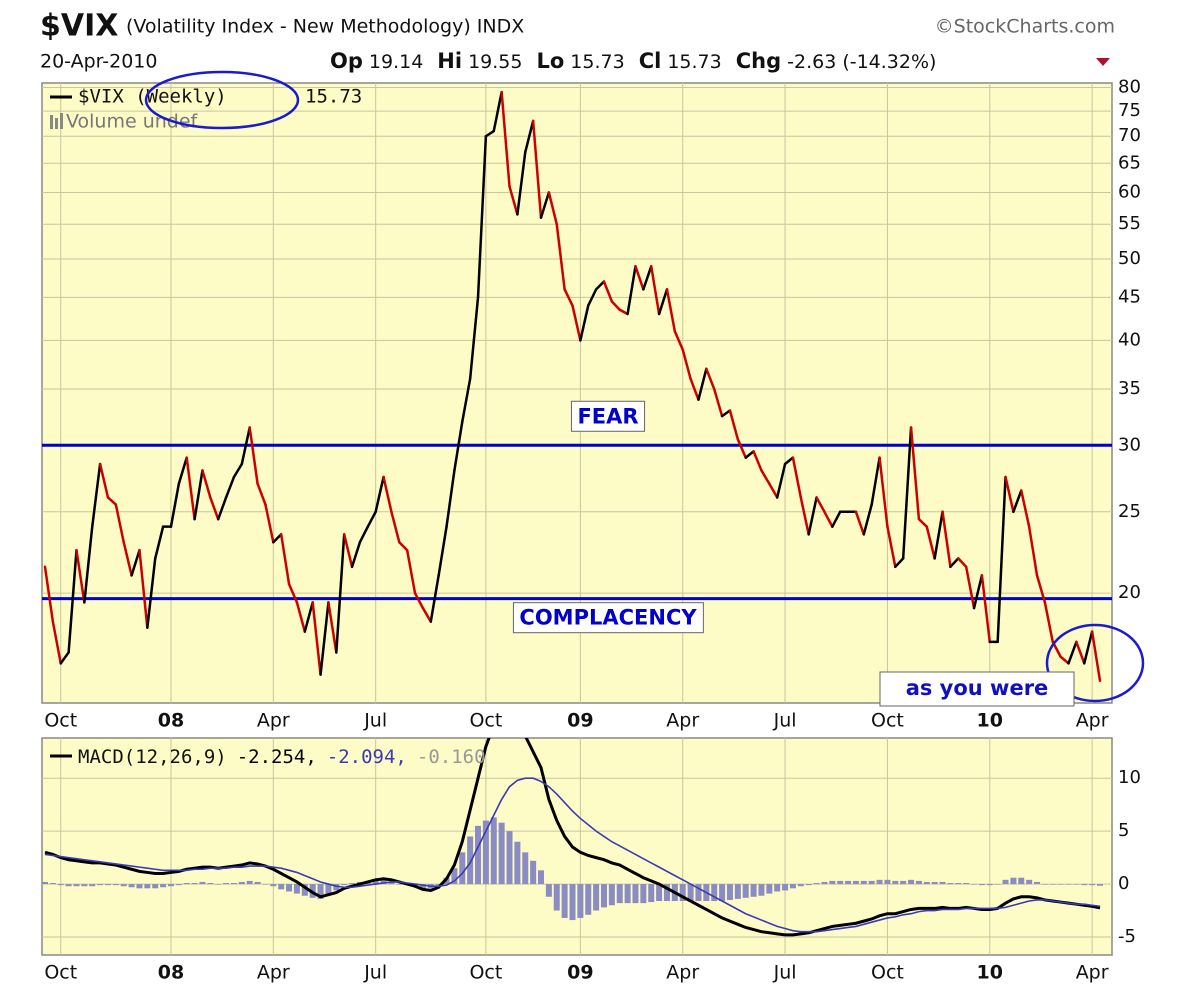  Describe the element at coordinates (1123, 883) in the screenshot. I see `y-tick-label: 0` at that location.